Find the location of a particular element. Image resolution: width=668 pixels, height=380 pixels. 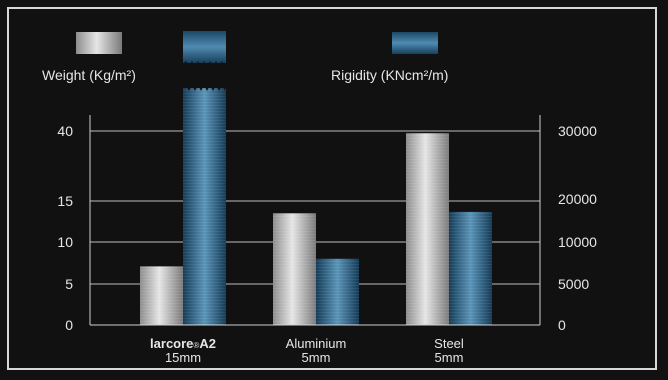

left-tick-label: 15 is located at coordinates (65, 201).